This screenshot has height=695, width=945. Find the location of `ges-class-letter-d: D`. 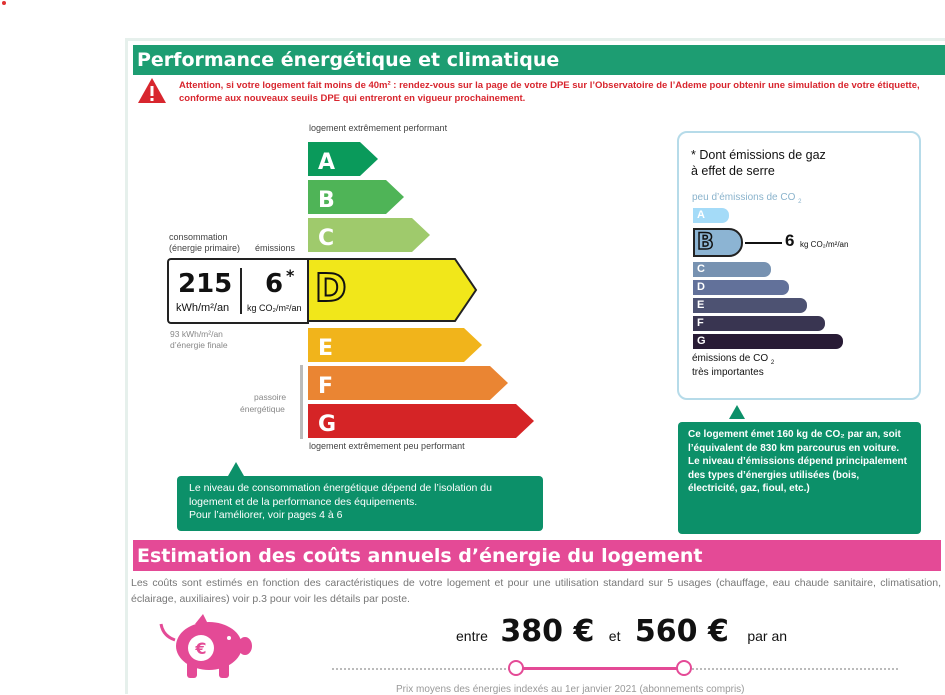

ges-class-letter-d: D is located at coordinates (701, 287).